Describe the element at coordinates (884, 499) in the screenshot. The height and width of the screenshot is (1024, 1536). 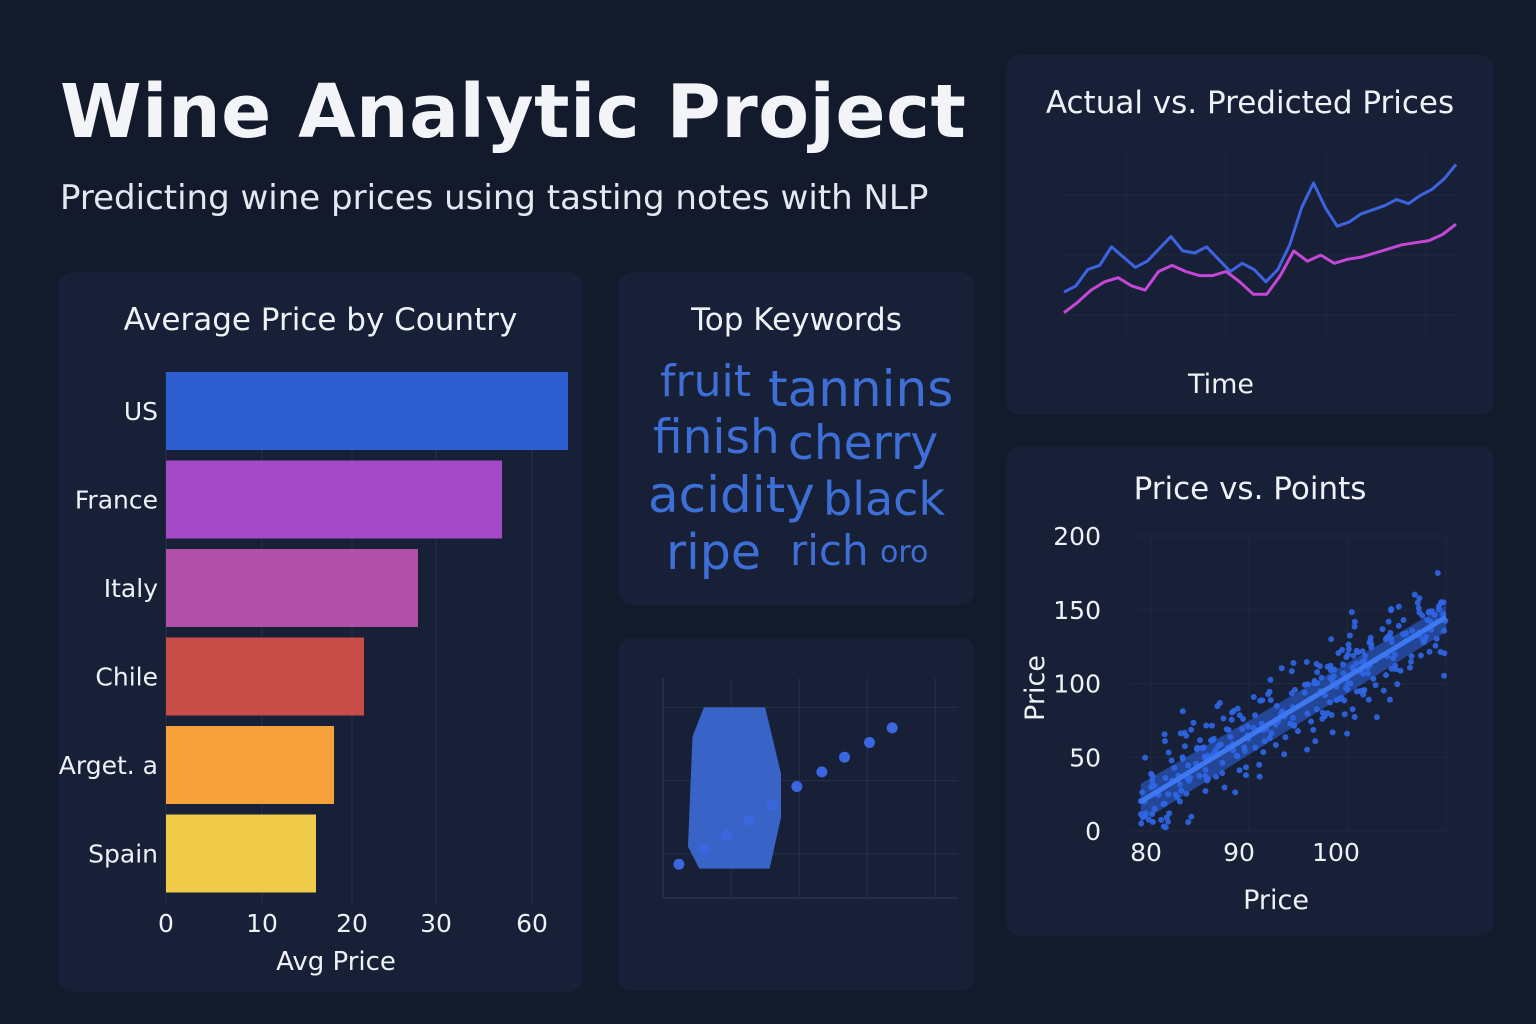
I see `keyword-black: black` at that location.